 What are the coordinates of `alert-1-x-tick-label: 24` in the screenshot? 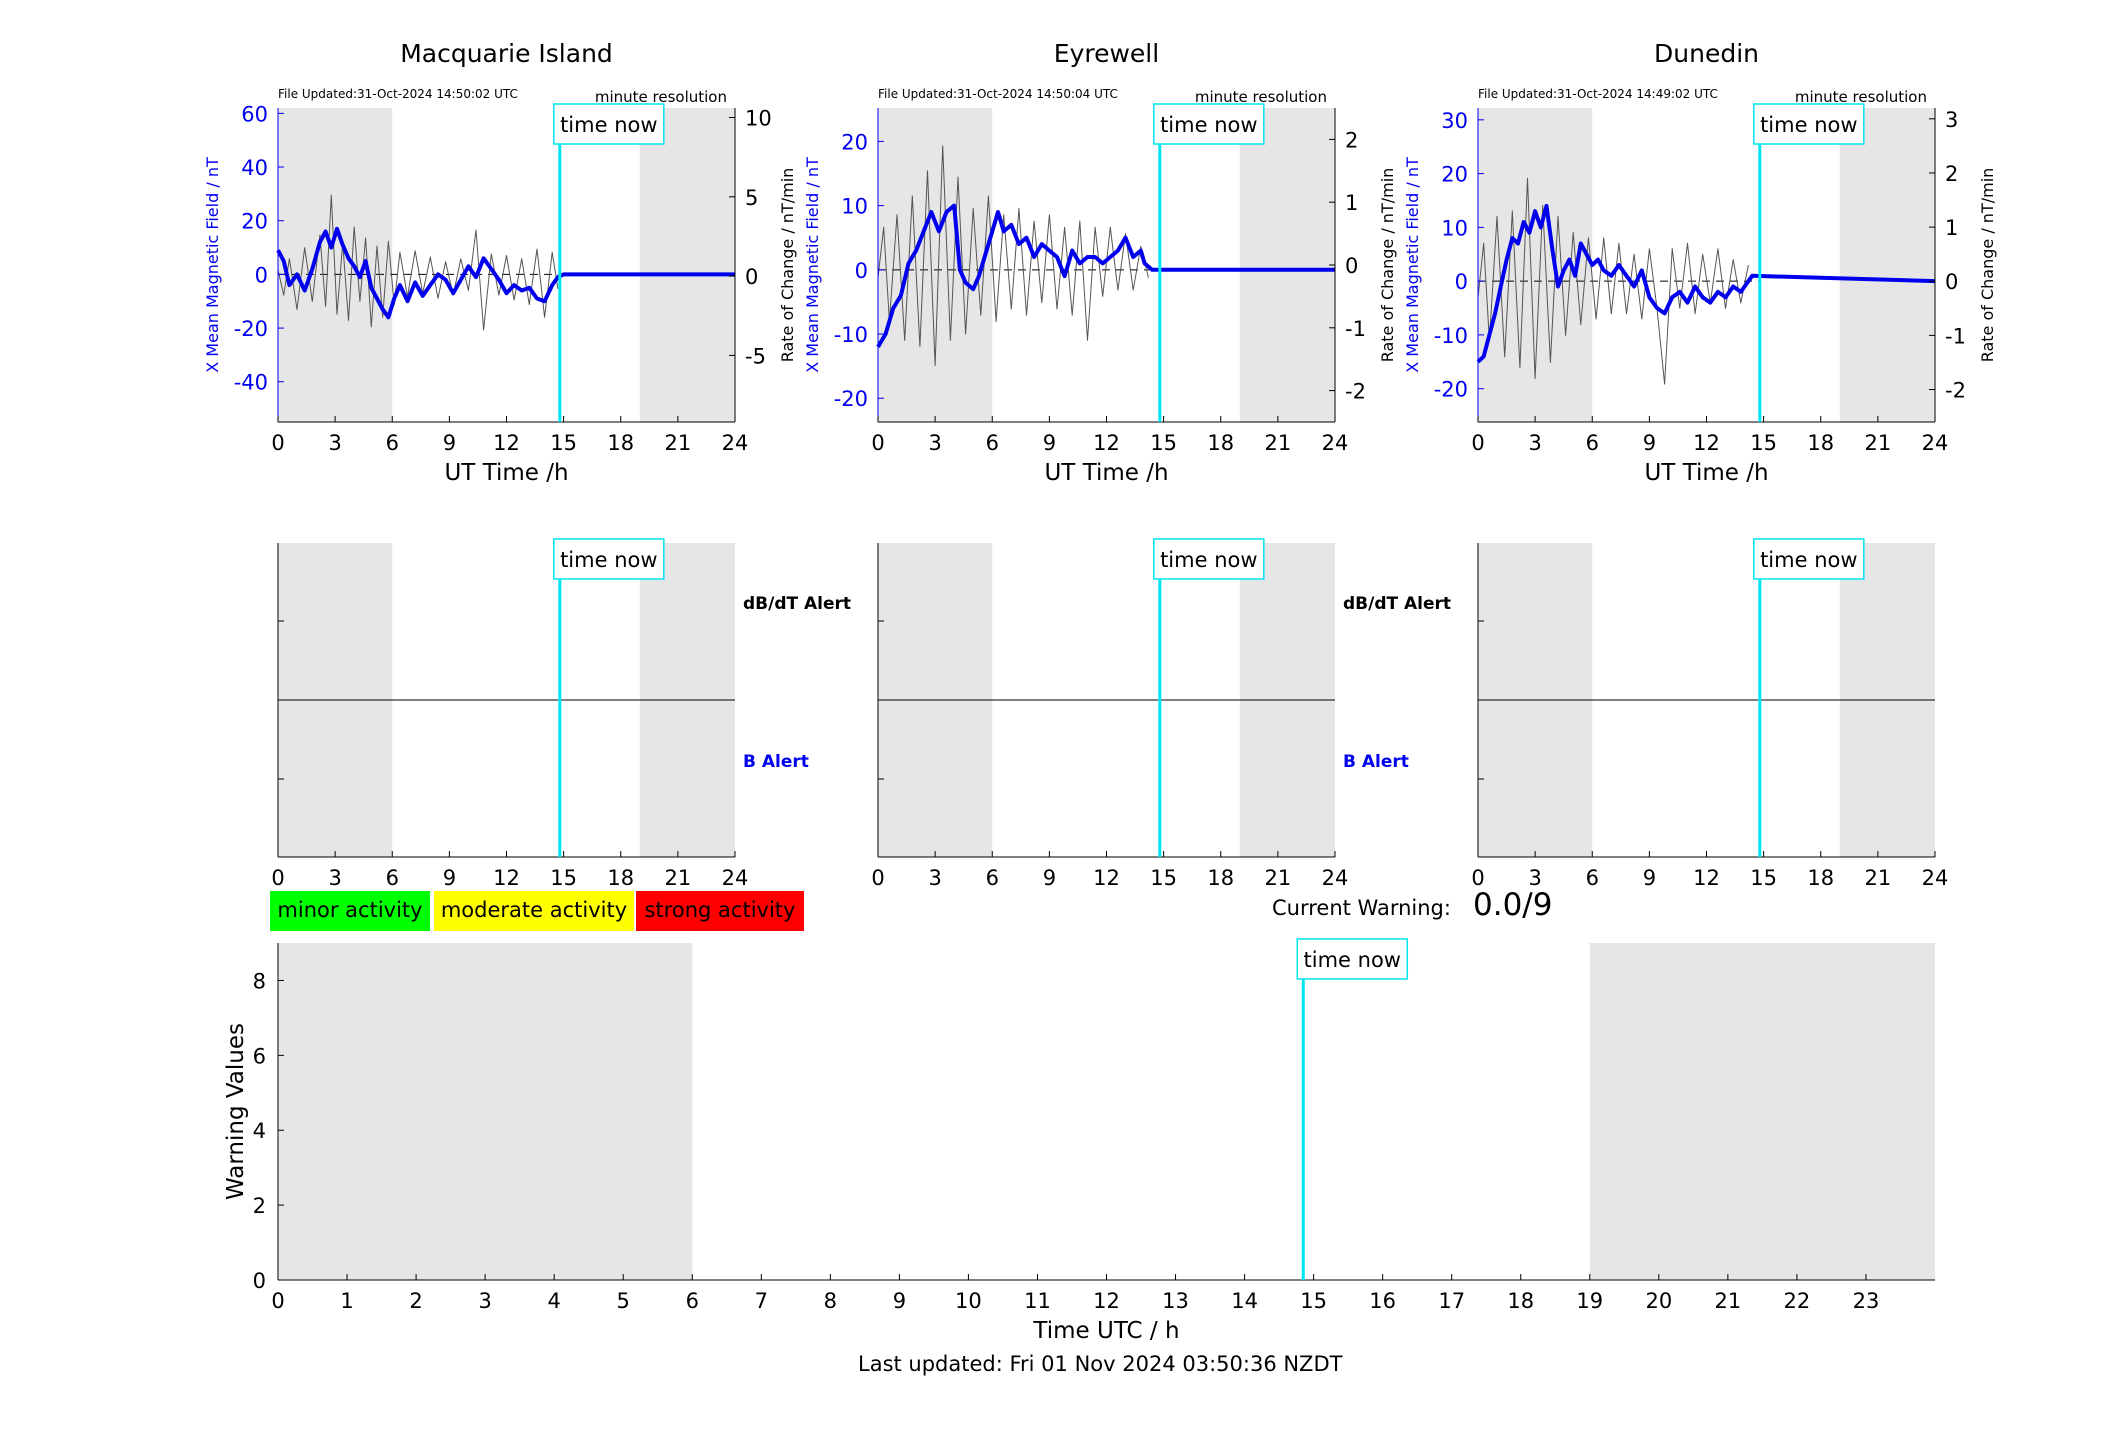 It's located at (1335, 878).